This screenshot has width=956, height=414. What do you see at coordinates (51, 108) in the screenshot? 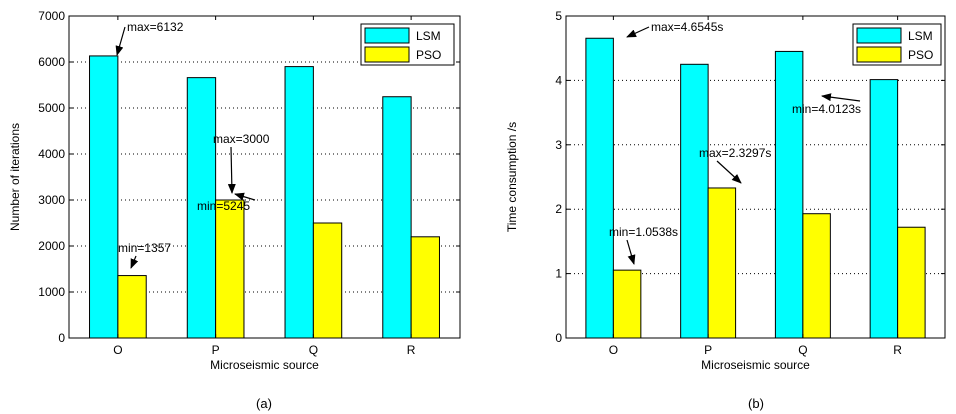
I see `y-tick-label: 5000` at bounding box center [51, 108].